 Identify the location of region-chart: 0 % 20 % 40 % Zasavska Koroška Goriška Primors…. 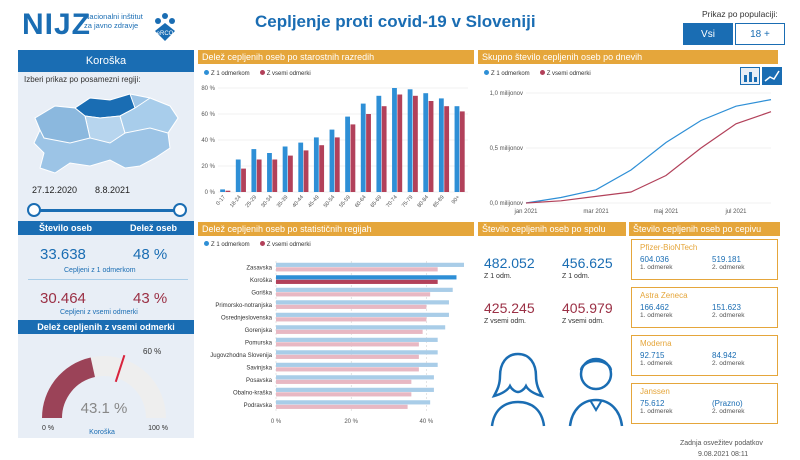
(336, 345).